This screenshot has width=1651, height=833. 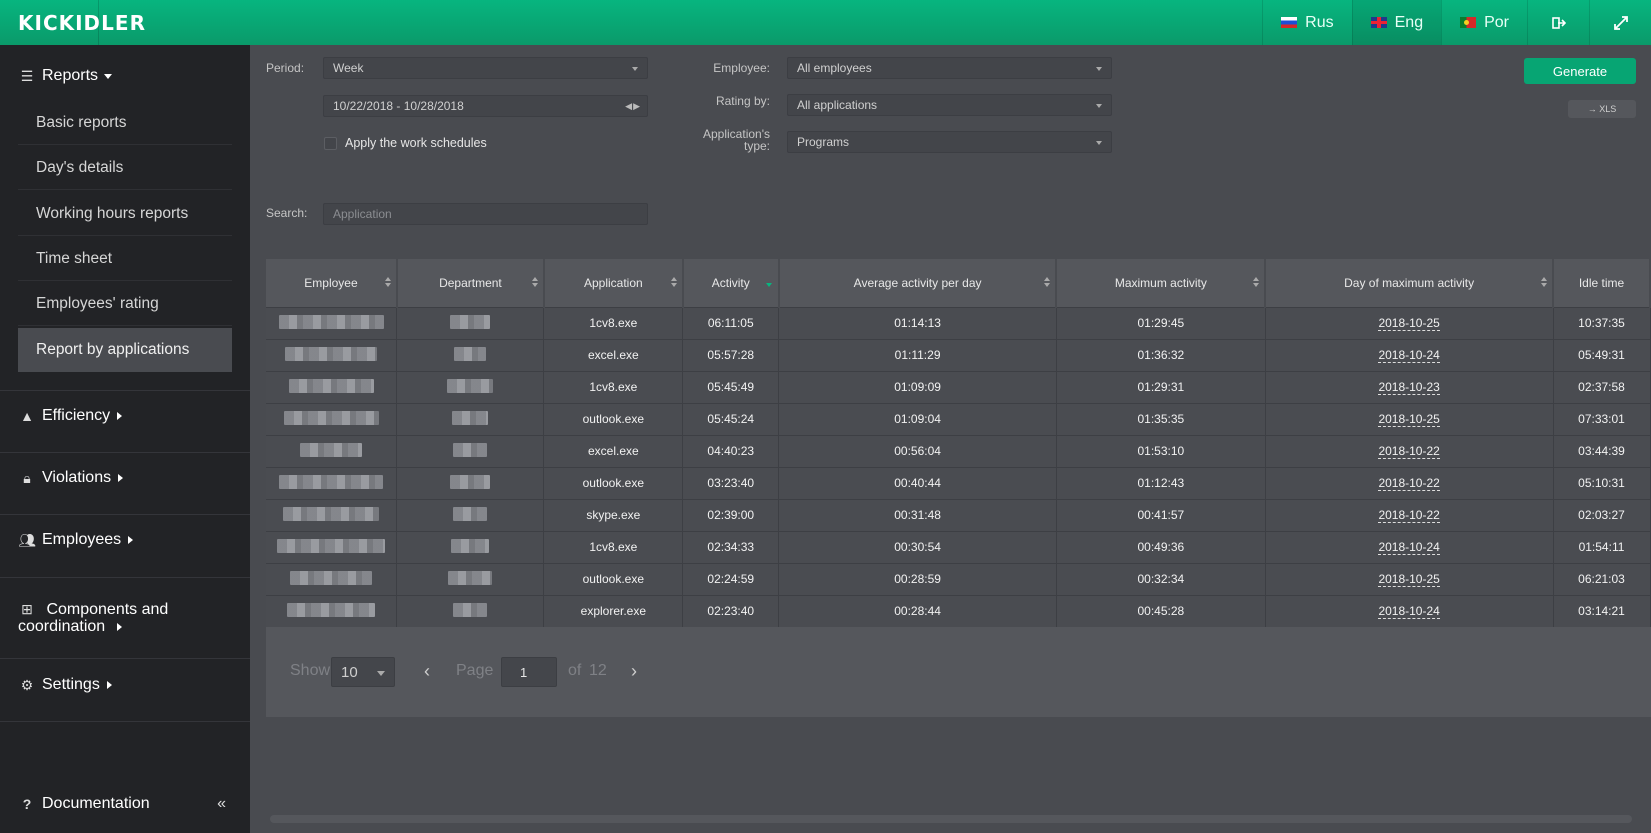 What do you see at coordinates (398, 106) in the screenshot?
I see `date-range-value: 10/22/2018 - 10/28/2018` at bounding box center [398, 106].